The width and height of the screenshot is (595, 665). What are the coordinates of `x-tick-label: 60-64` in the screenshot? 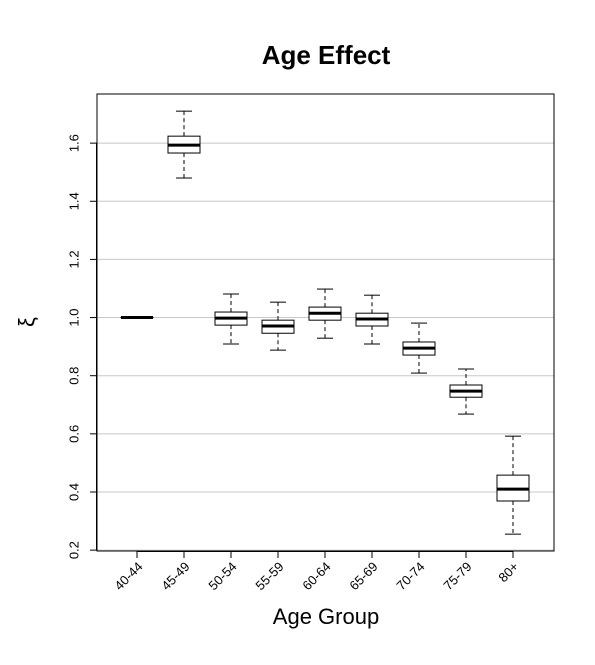 It's located at (316, 576).